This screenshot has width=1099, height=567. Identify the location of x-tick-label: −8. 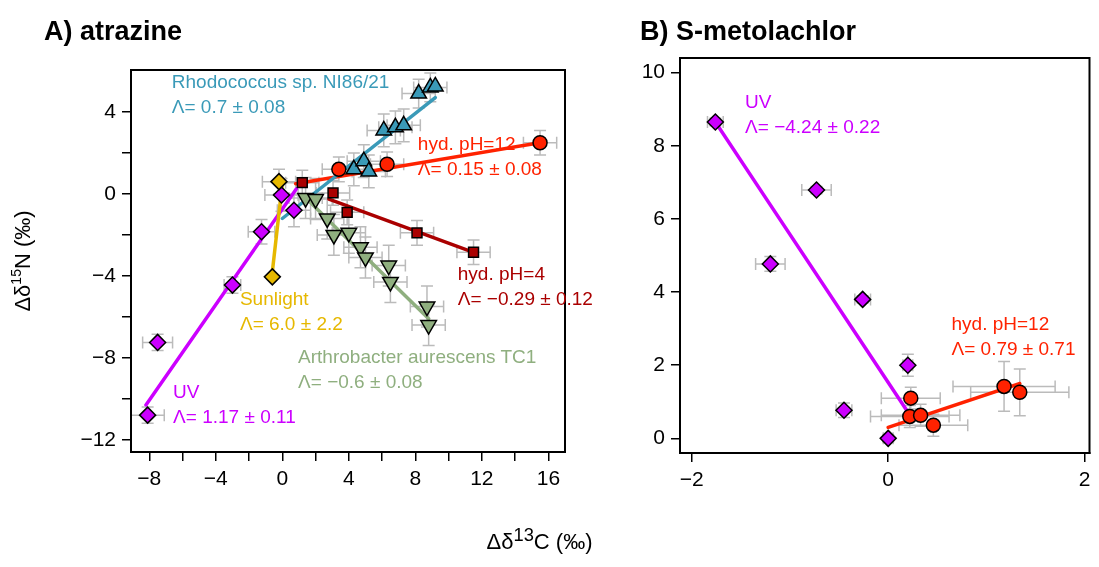
(149, 478).